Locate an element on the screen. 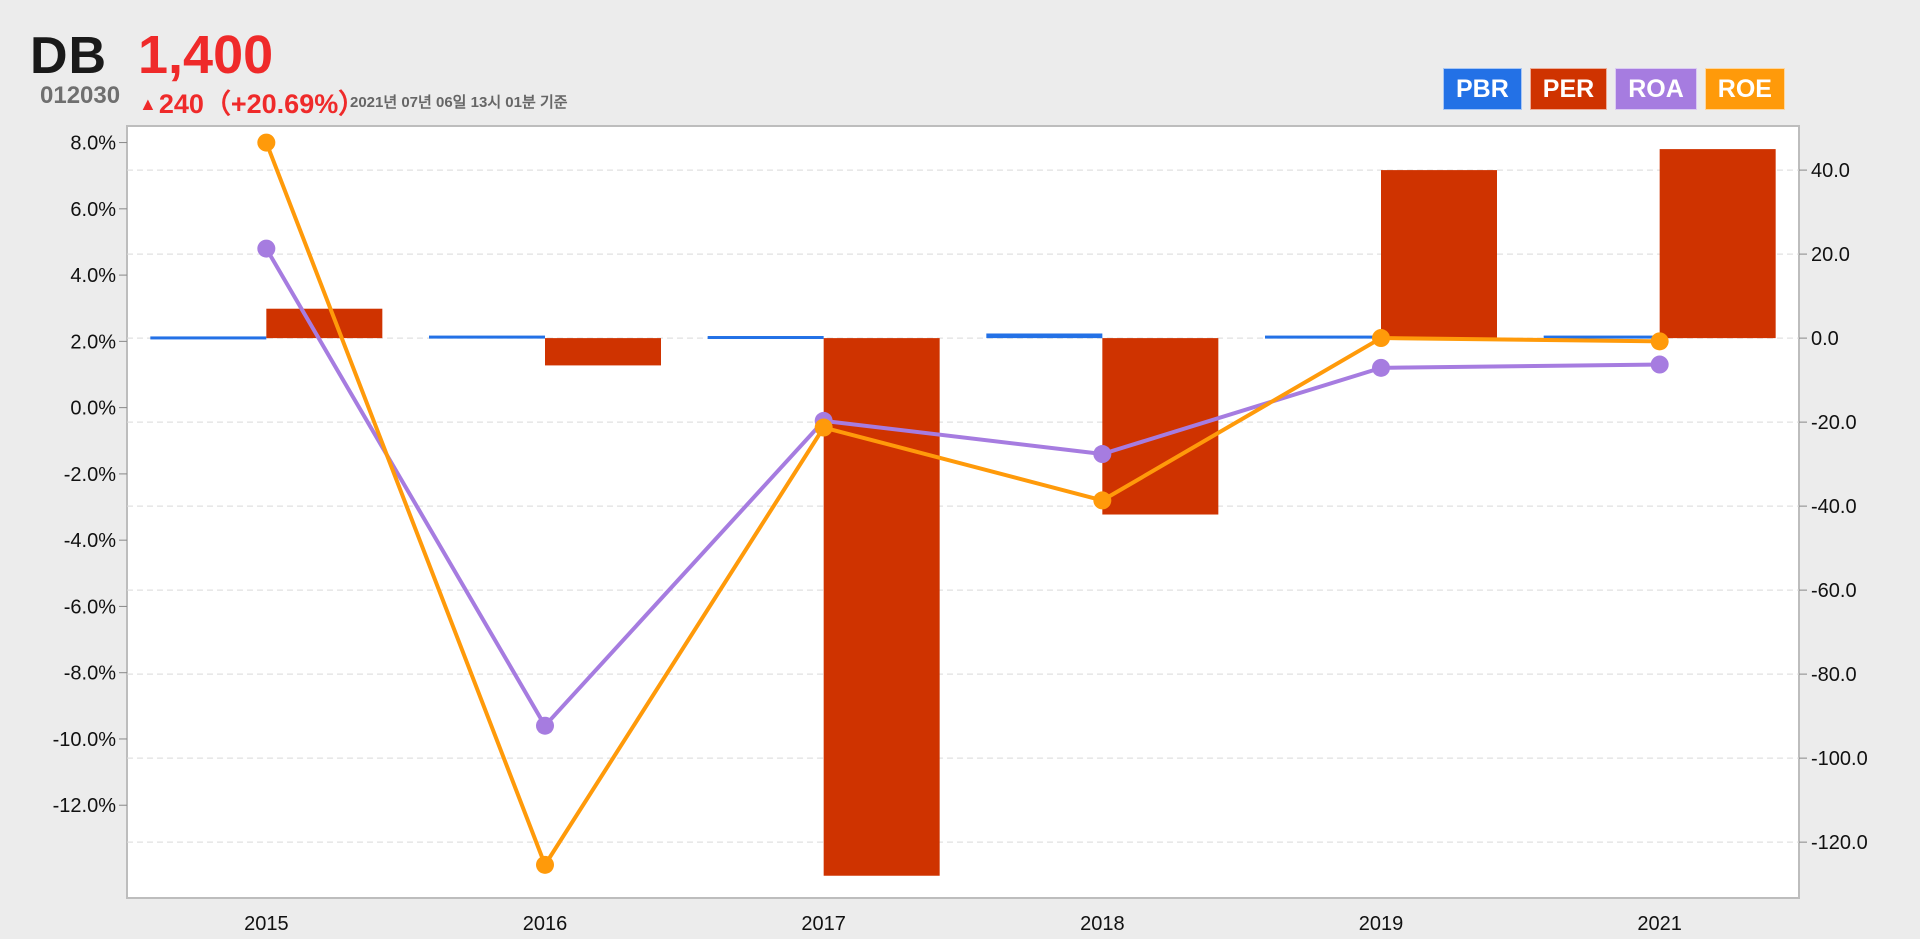  x-tick-label: 2021 is located at coordinates (1659, 924).